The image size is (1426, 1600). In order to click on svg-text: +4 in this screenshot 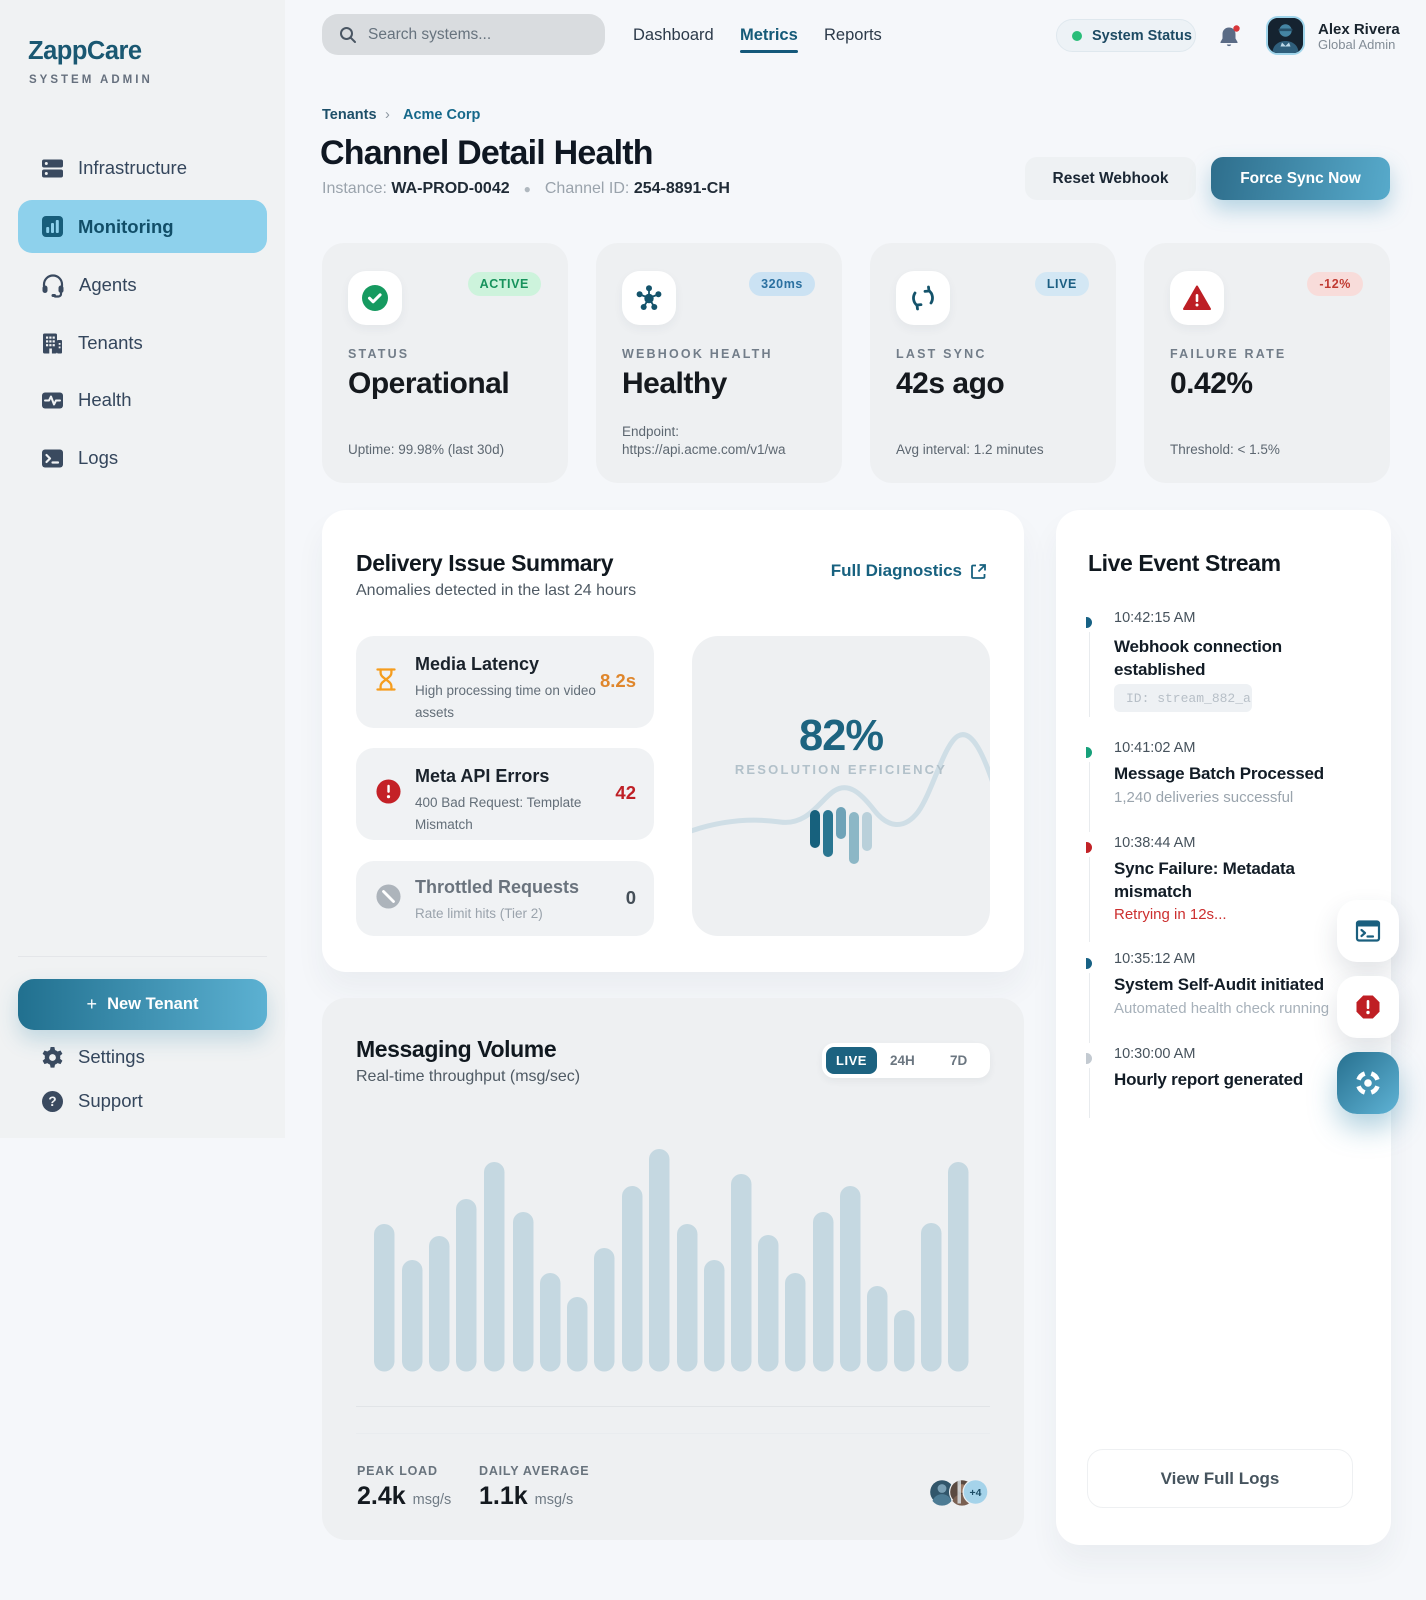, I will do `click(976, 1493)`.